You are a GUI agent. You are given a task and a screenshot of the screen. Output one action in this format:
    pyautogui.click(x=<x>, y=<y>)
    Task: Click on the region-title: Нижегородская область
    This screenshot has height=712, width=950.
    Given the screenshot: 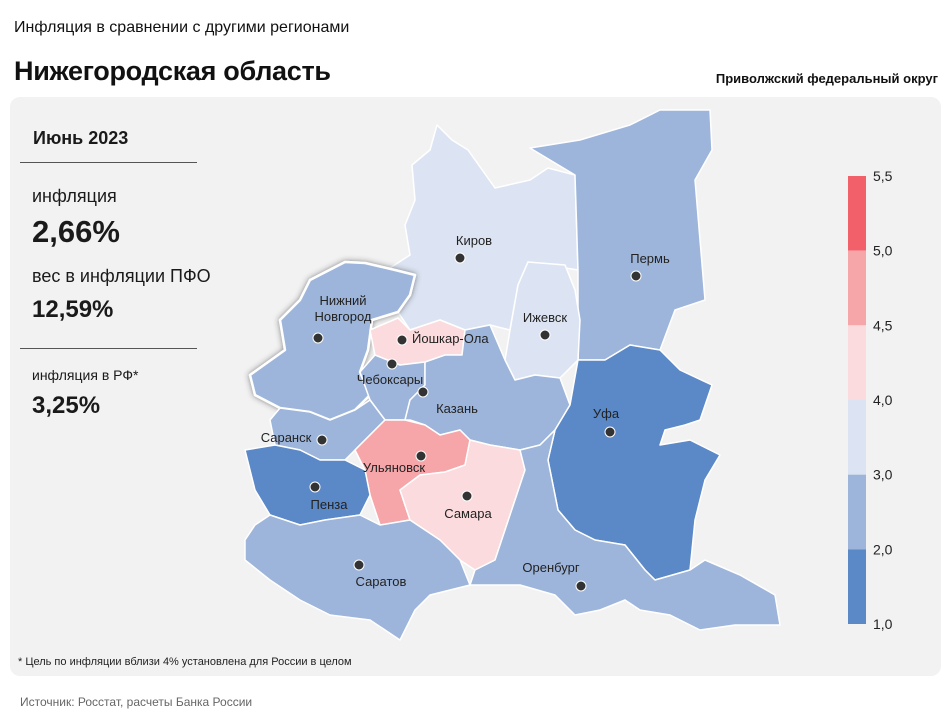 What is the action you would take?
    pyautogui.click(x=172, y=71)
    